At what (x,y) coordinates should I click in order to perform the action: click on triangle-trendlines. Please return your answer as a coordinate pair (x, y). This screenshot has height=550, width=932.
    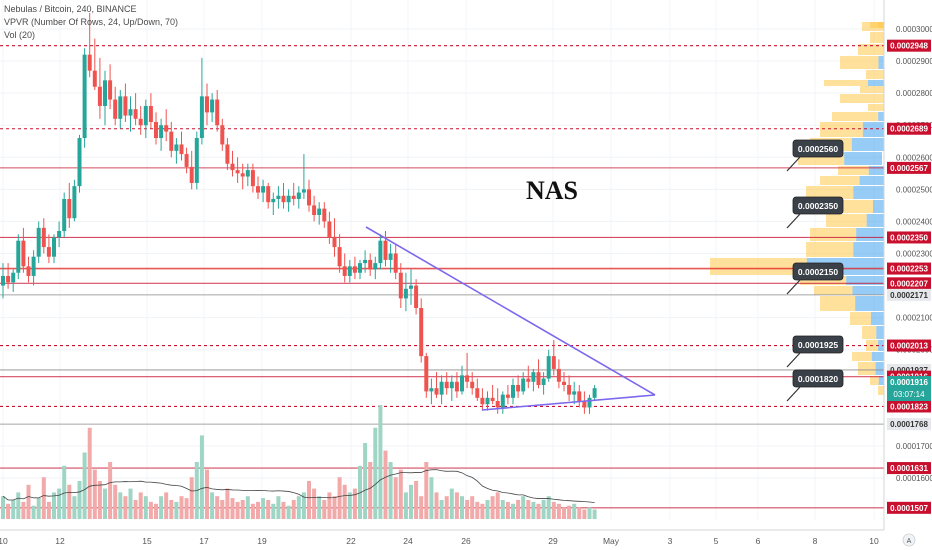
    Looking at the image, I should click on (510, 318).